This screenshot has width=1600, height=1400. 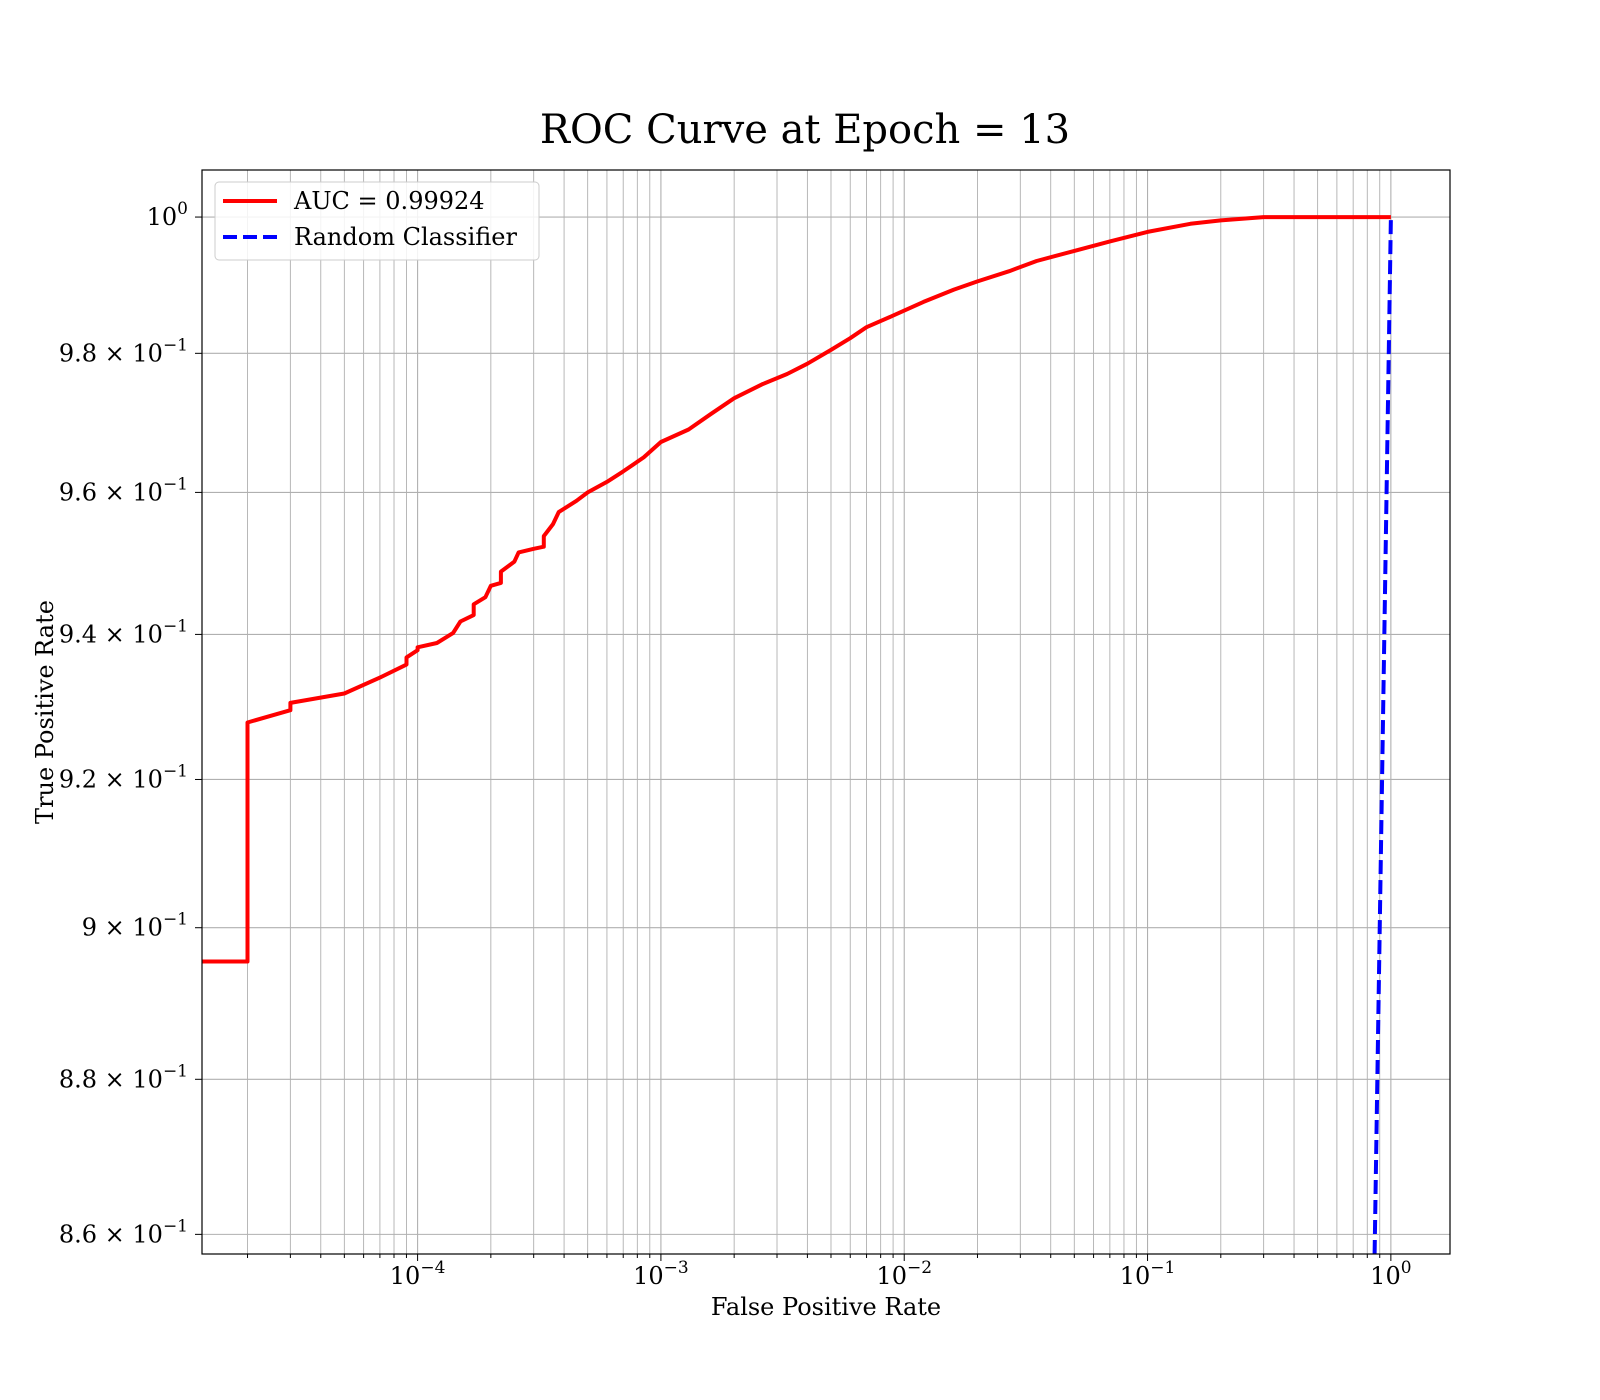 I want to click on legend-box, so click(x=377, y=221).